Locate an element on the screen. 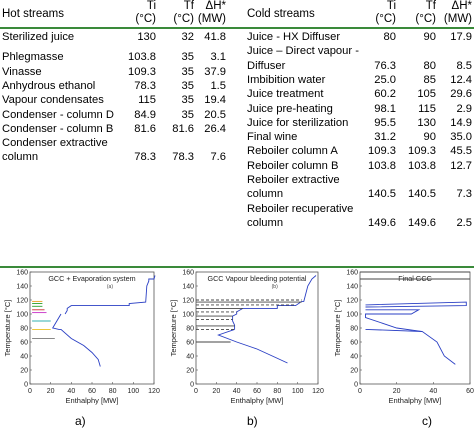  cold-stream-tf: 140.5 is located at coordinates (422, 194).